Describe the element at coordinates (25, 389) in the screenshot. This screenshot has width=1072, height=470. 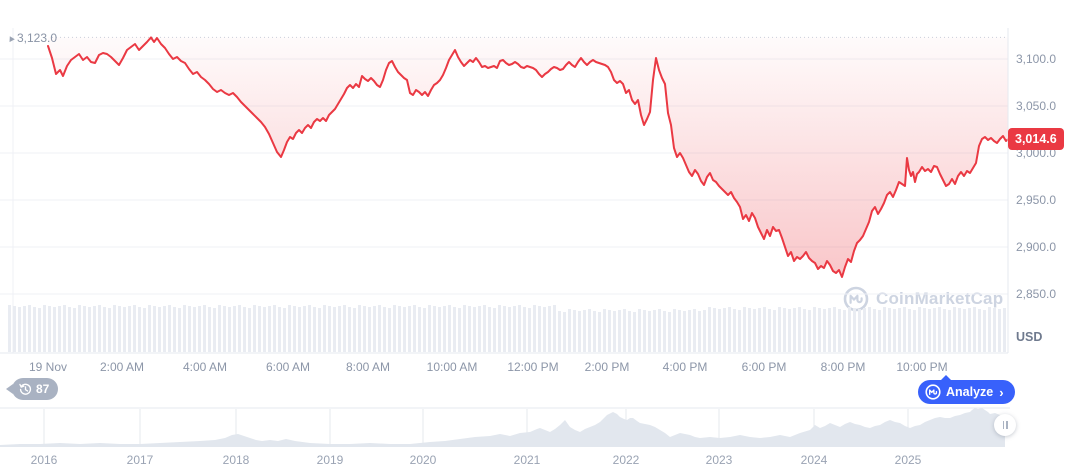
I see `history-clock-icon` at that location.